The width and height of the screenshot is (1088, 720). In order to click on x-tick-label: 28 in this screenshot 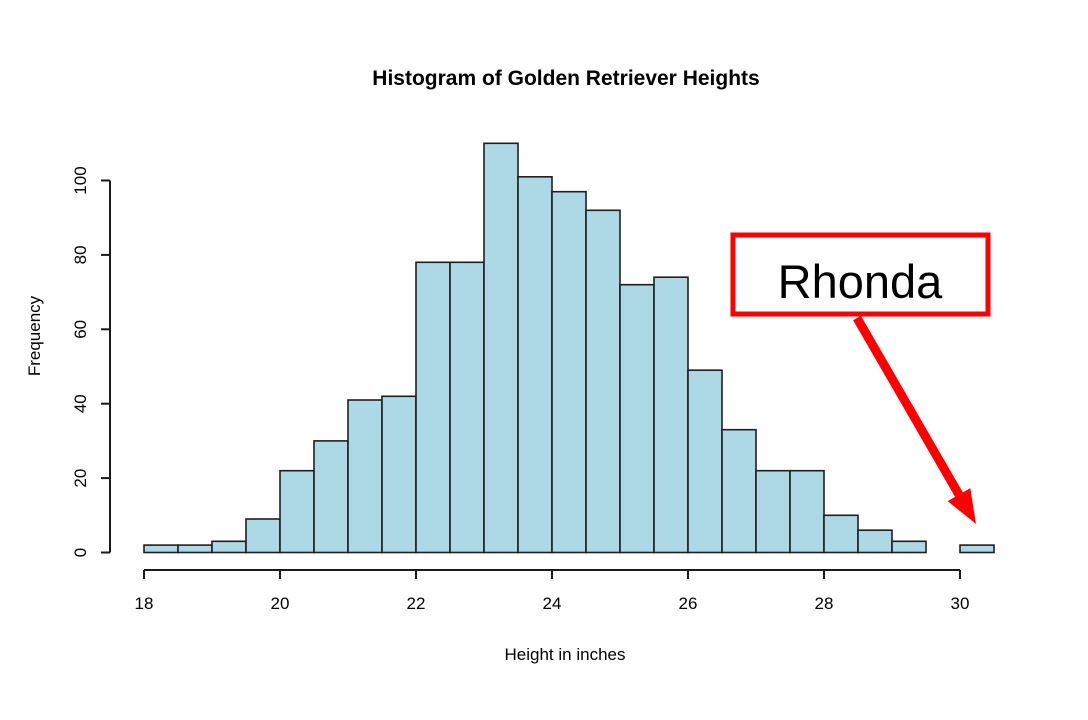, I will do `click(824, 603)`.